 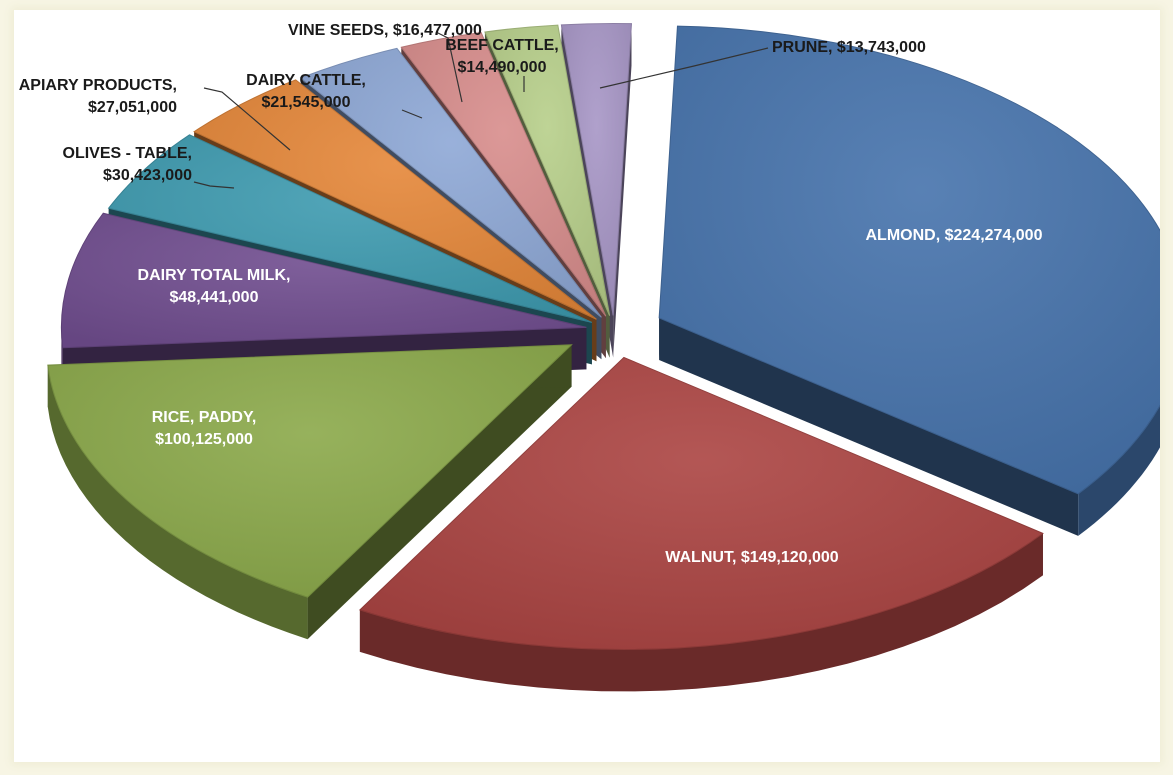 What do you see at coordinates (306, 91) in the screenshot?
I see `data-label-dairy-cattle: DAIRY CATTLE, $21,545,000` at bounding box center [306, 91].